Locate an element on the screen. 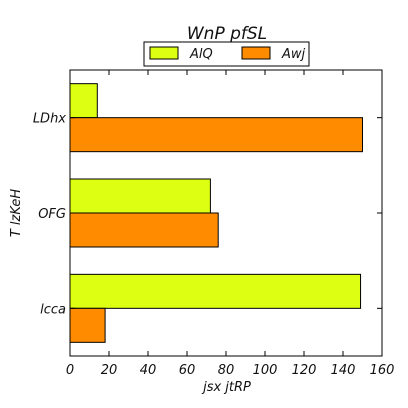 The image size is (408, 408). x-tick-label-20: 20 is located at coordinates (109, 370).